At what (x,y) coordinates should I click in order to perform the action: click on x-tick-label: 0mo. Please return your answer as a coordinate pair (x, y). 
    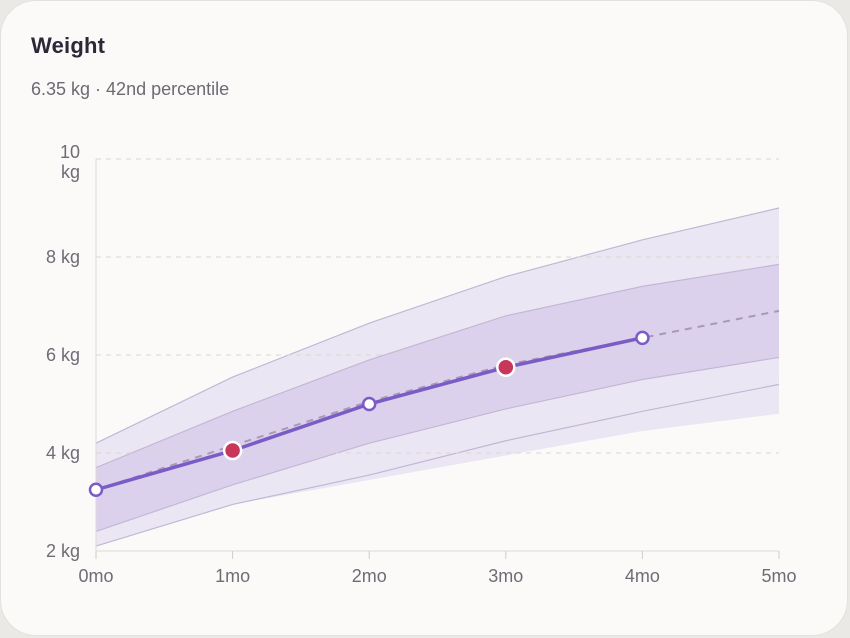
    Looking at the image, I should click on (95, 576).